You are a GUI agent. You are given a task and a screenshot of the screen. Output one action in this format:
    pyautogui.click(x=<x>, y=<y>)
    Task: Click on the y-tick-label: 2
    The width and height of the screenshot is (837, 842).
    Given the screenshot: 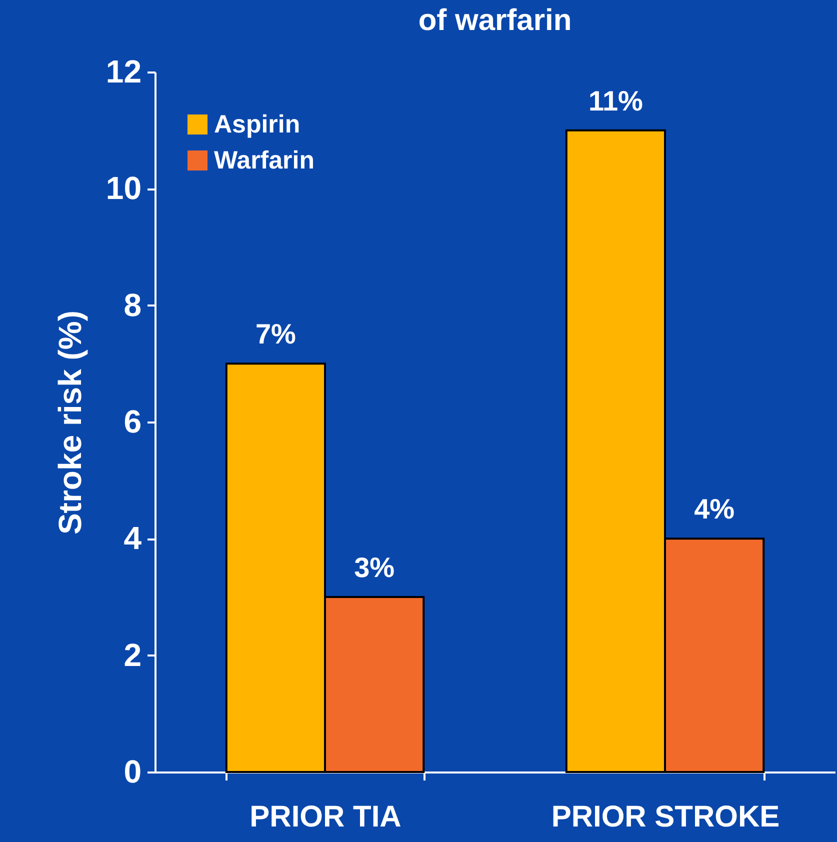 What is the action you would take?
    pyautogui.click(x=133, y=654)
    